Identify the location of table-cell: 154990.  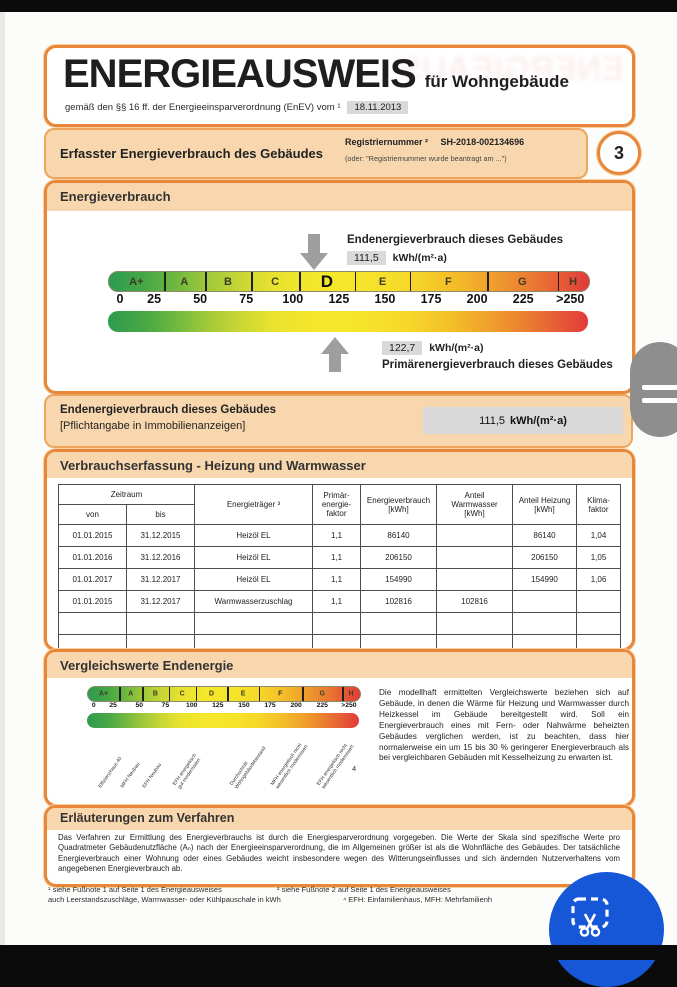
(544, 579).